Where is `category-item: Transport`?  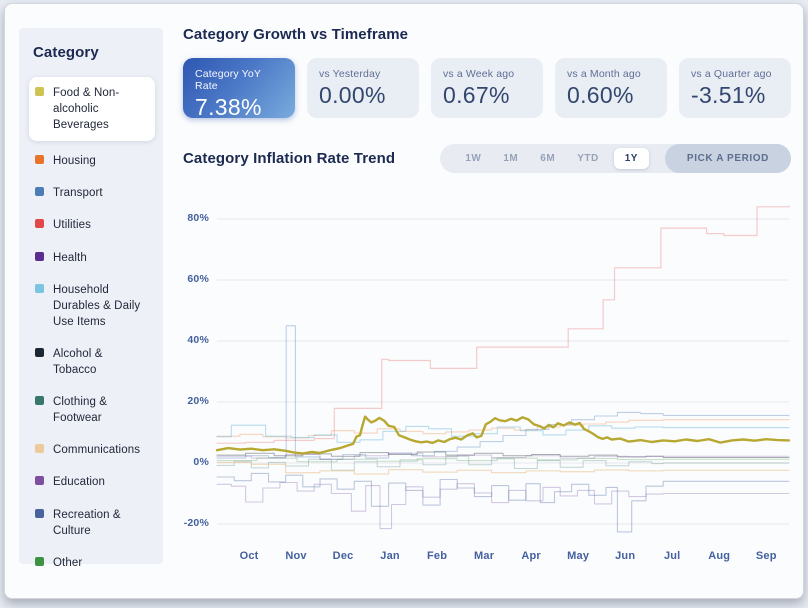
category-item: Transport is located at coordinates (92, 193).